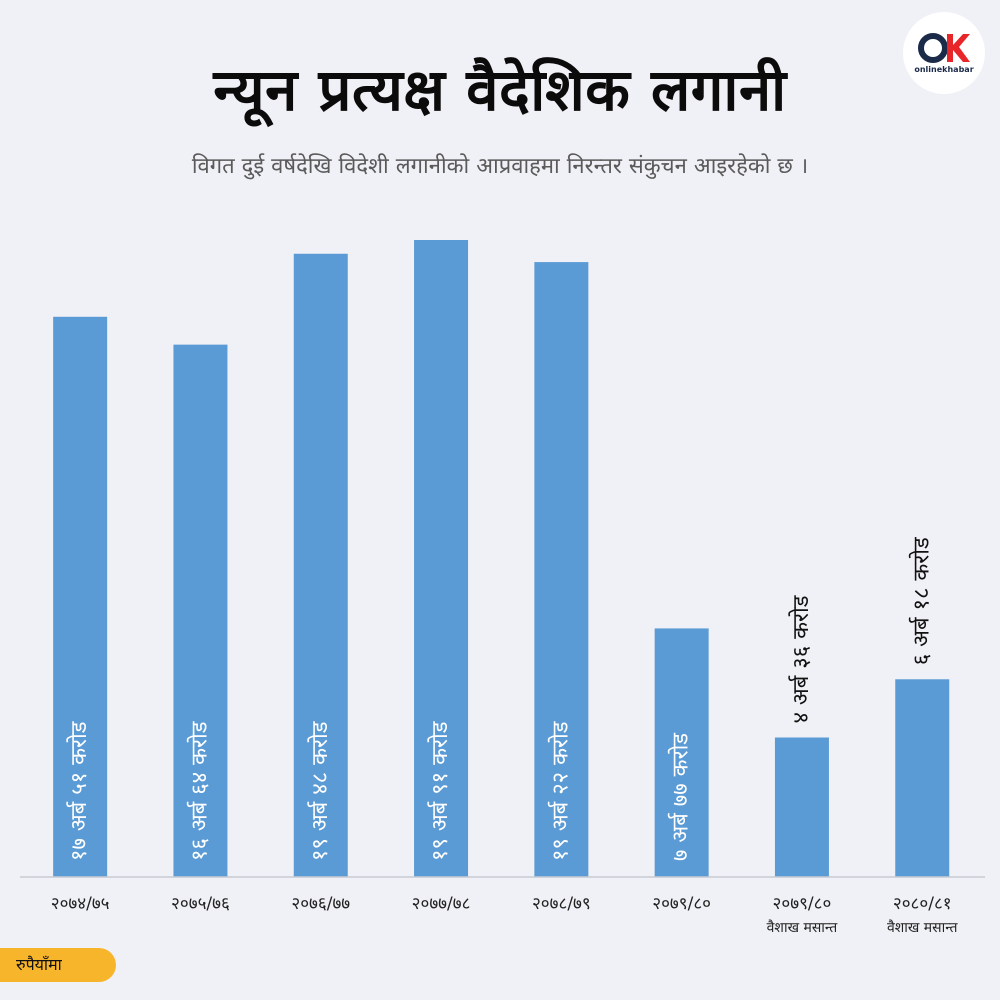 The width and height of the screenshot is (1000, 1000). What do you see at coordinates (320, 904) in the screenshot?
I see `x-tick-label: २०७६/७७` at bounding box center [320, 904].